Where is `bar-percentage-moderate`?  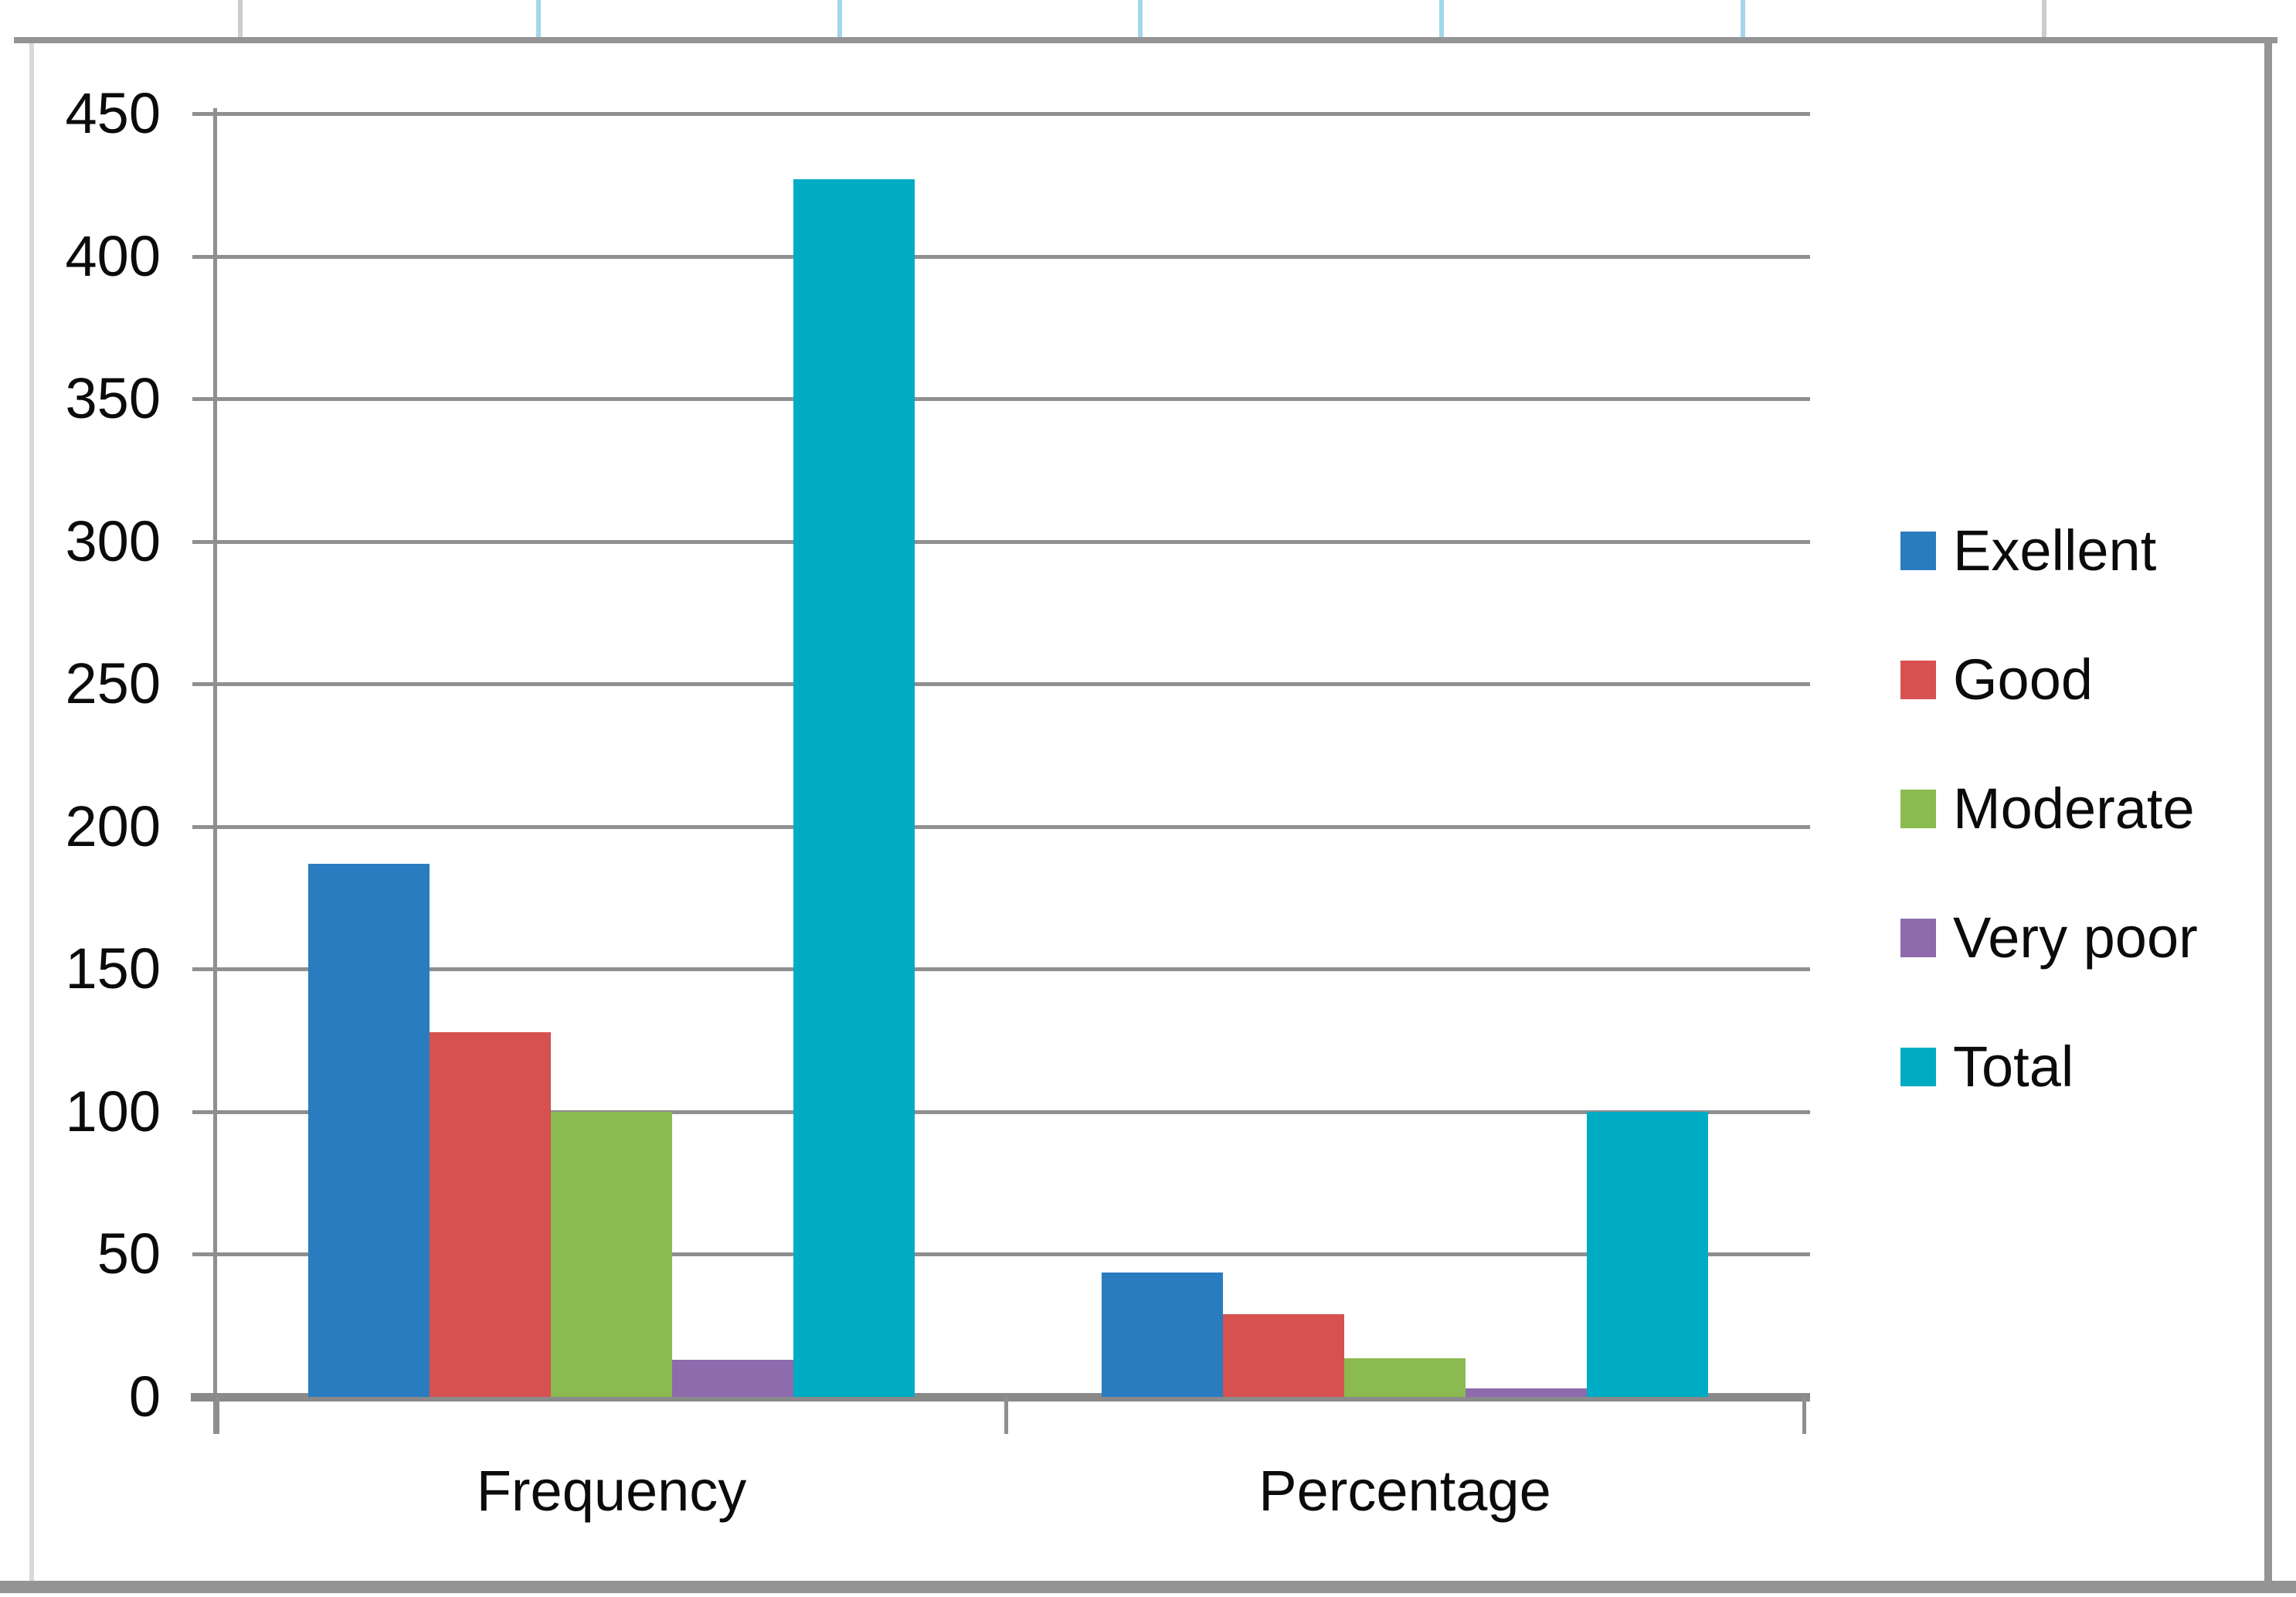
bar-percentage-moderate is located at coordinates (1405, 1378).